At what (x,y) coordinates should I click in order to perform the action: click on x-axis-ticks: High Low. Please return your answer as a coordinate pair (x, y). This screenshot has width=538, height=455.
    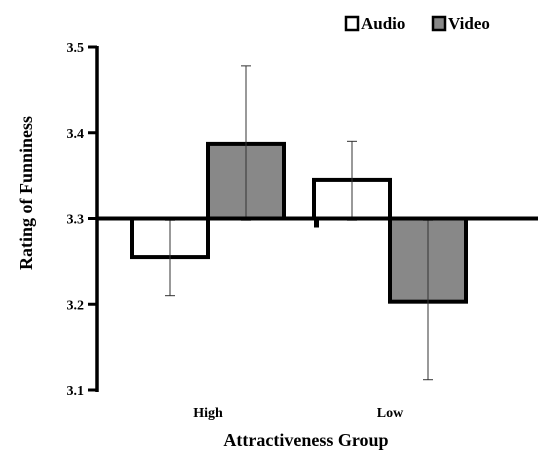
    Looking at the image, I should click on (298, 413).